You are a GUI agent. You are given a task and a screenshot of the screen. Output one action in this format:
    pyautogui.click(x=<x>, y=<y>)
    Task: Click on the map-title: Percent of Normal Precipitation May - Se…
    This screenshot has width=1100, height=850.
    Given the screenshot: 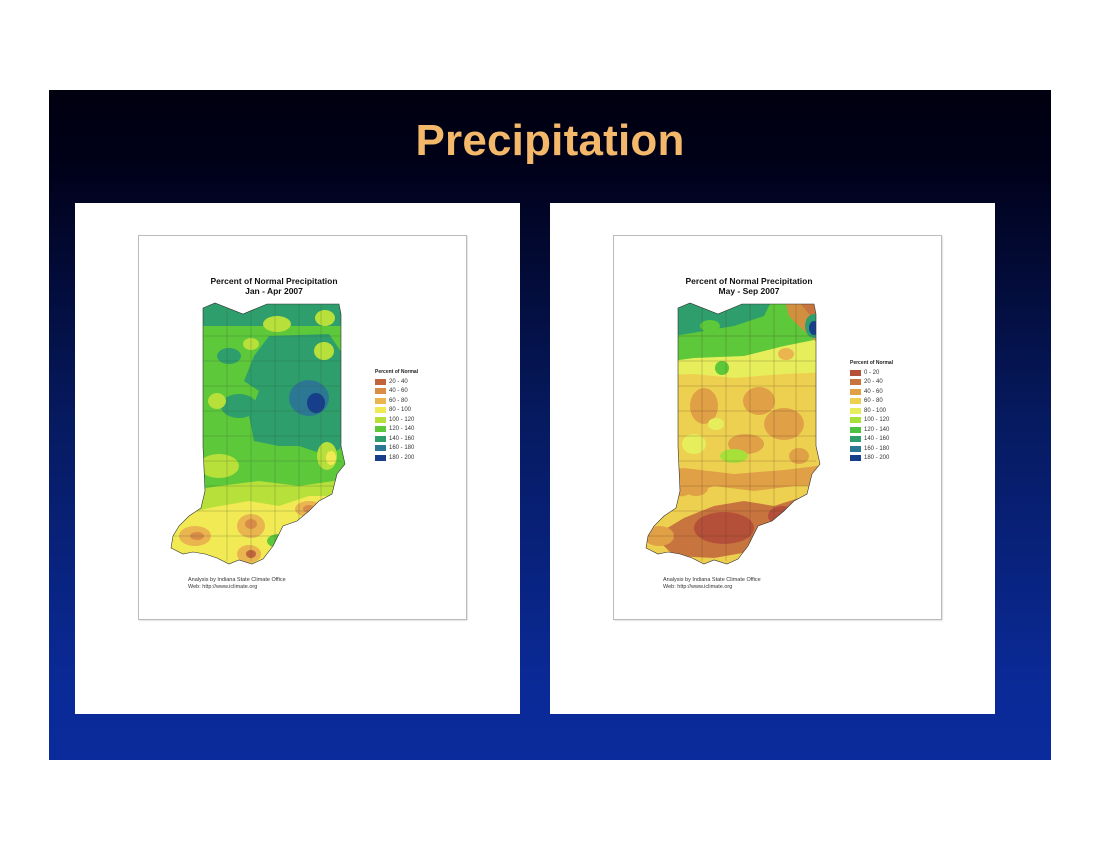 What is the action you would take?
    pyautogui.click(x=749, y=286)
    